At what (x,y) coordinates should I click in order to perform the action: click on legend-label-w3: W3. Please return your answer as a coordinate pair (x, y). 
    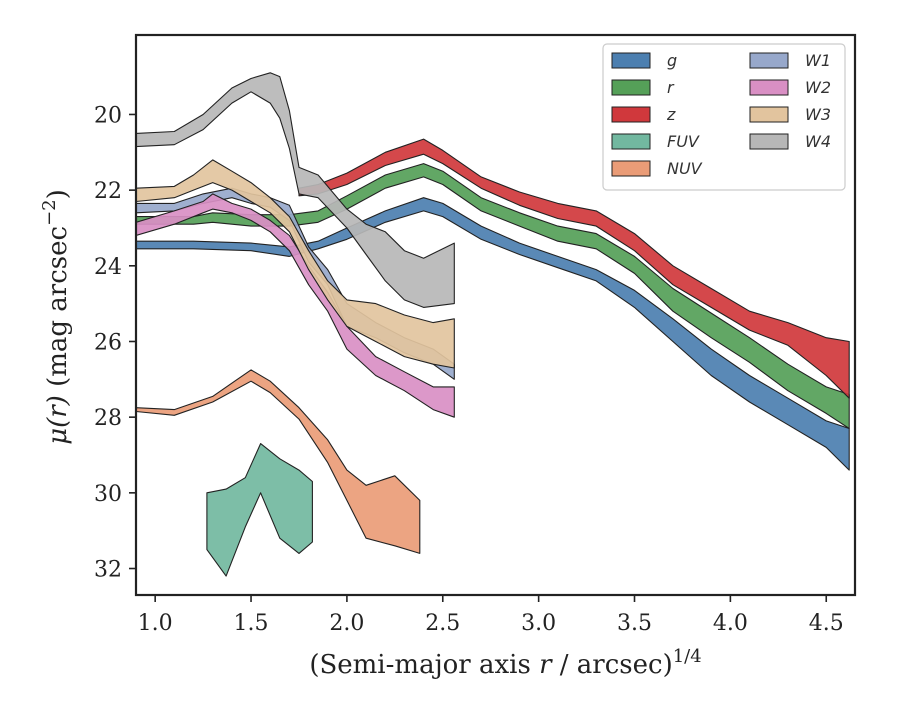
    Looking at the image, I should click on (818, 114).